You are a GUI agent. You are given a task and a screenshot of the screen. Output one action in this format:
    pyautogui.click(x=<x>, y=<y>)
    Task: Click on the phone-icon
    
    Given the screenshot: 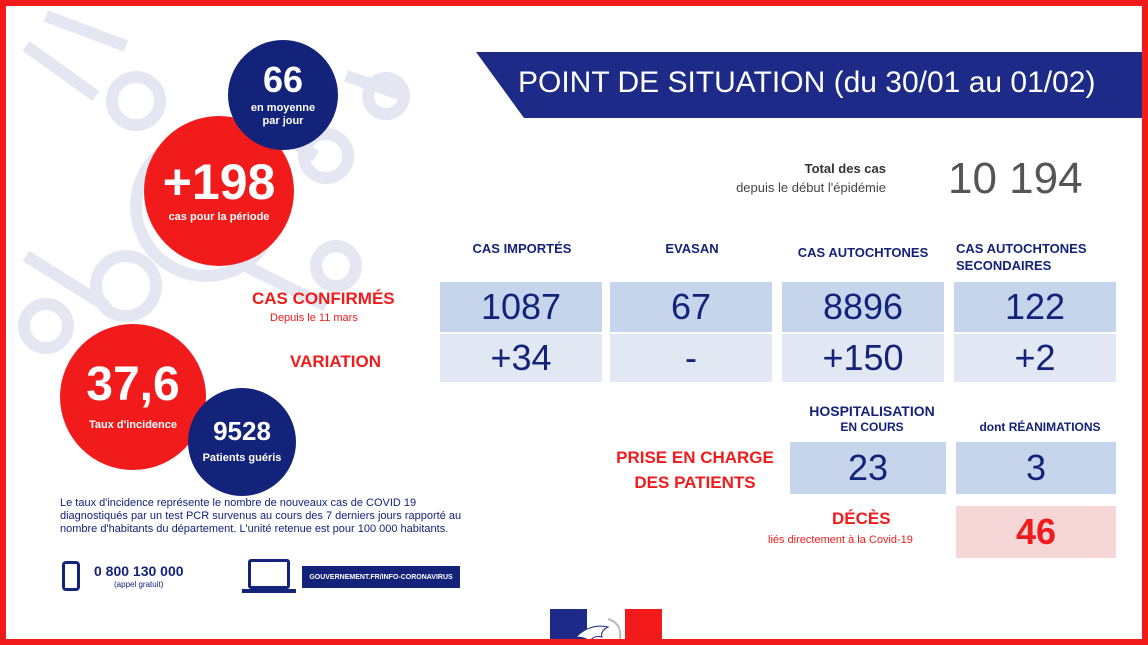 What is the action you would take?
    pyautogui.click(x=71, y=576)
    